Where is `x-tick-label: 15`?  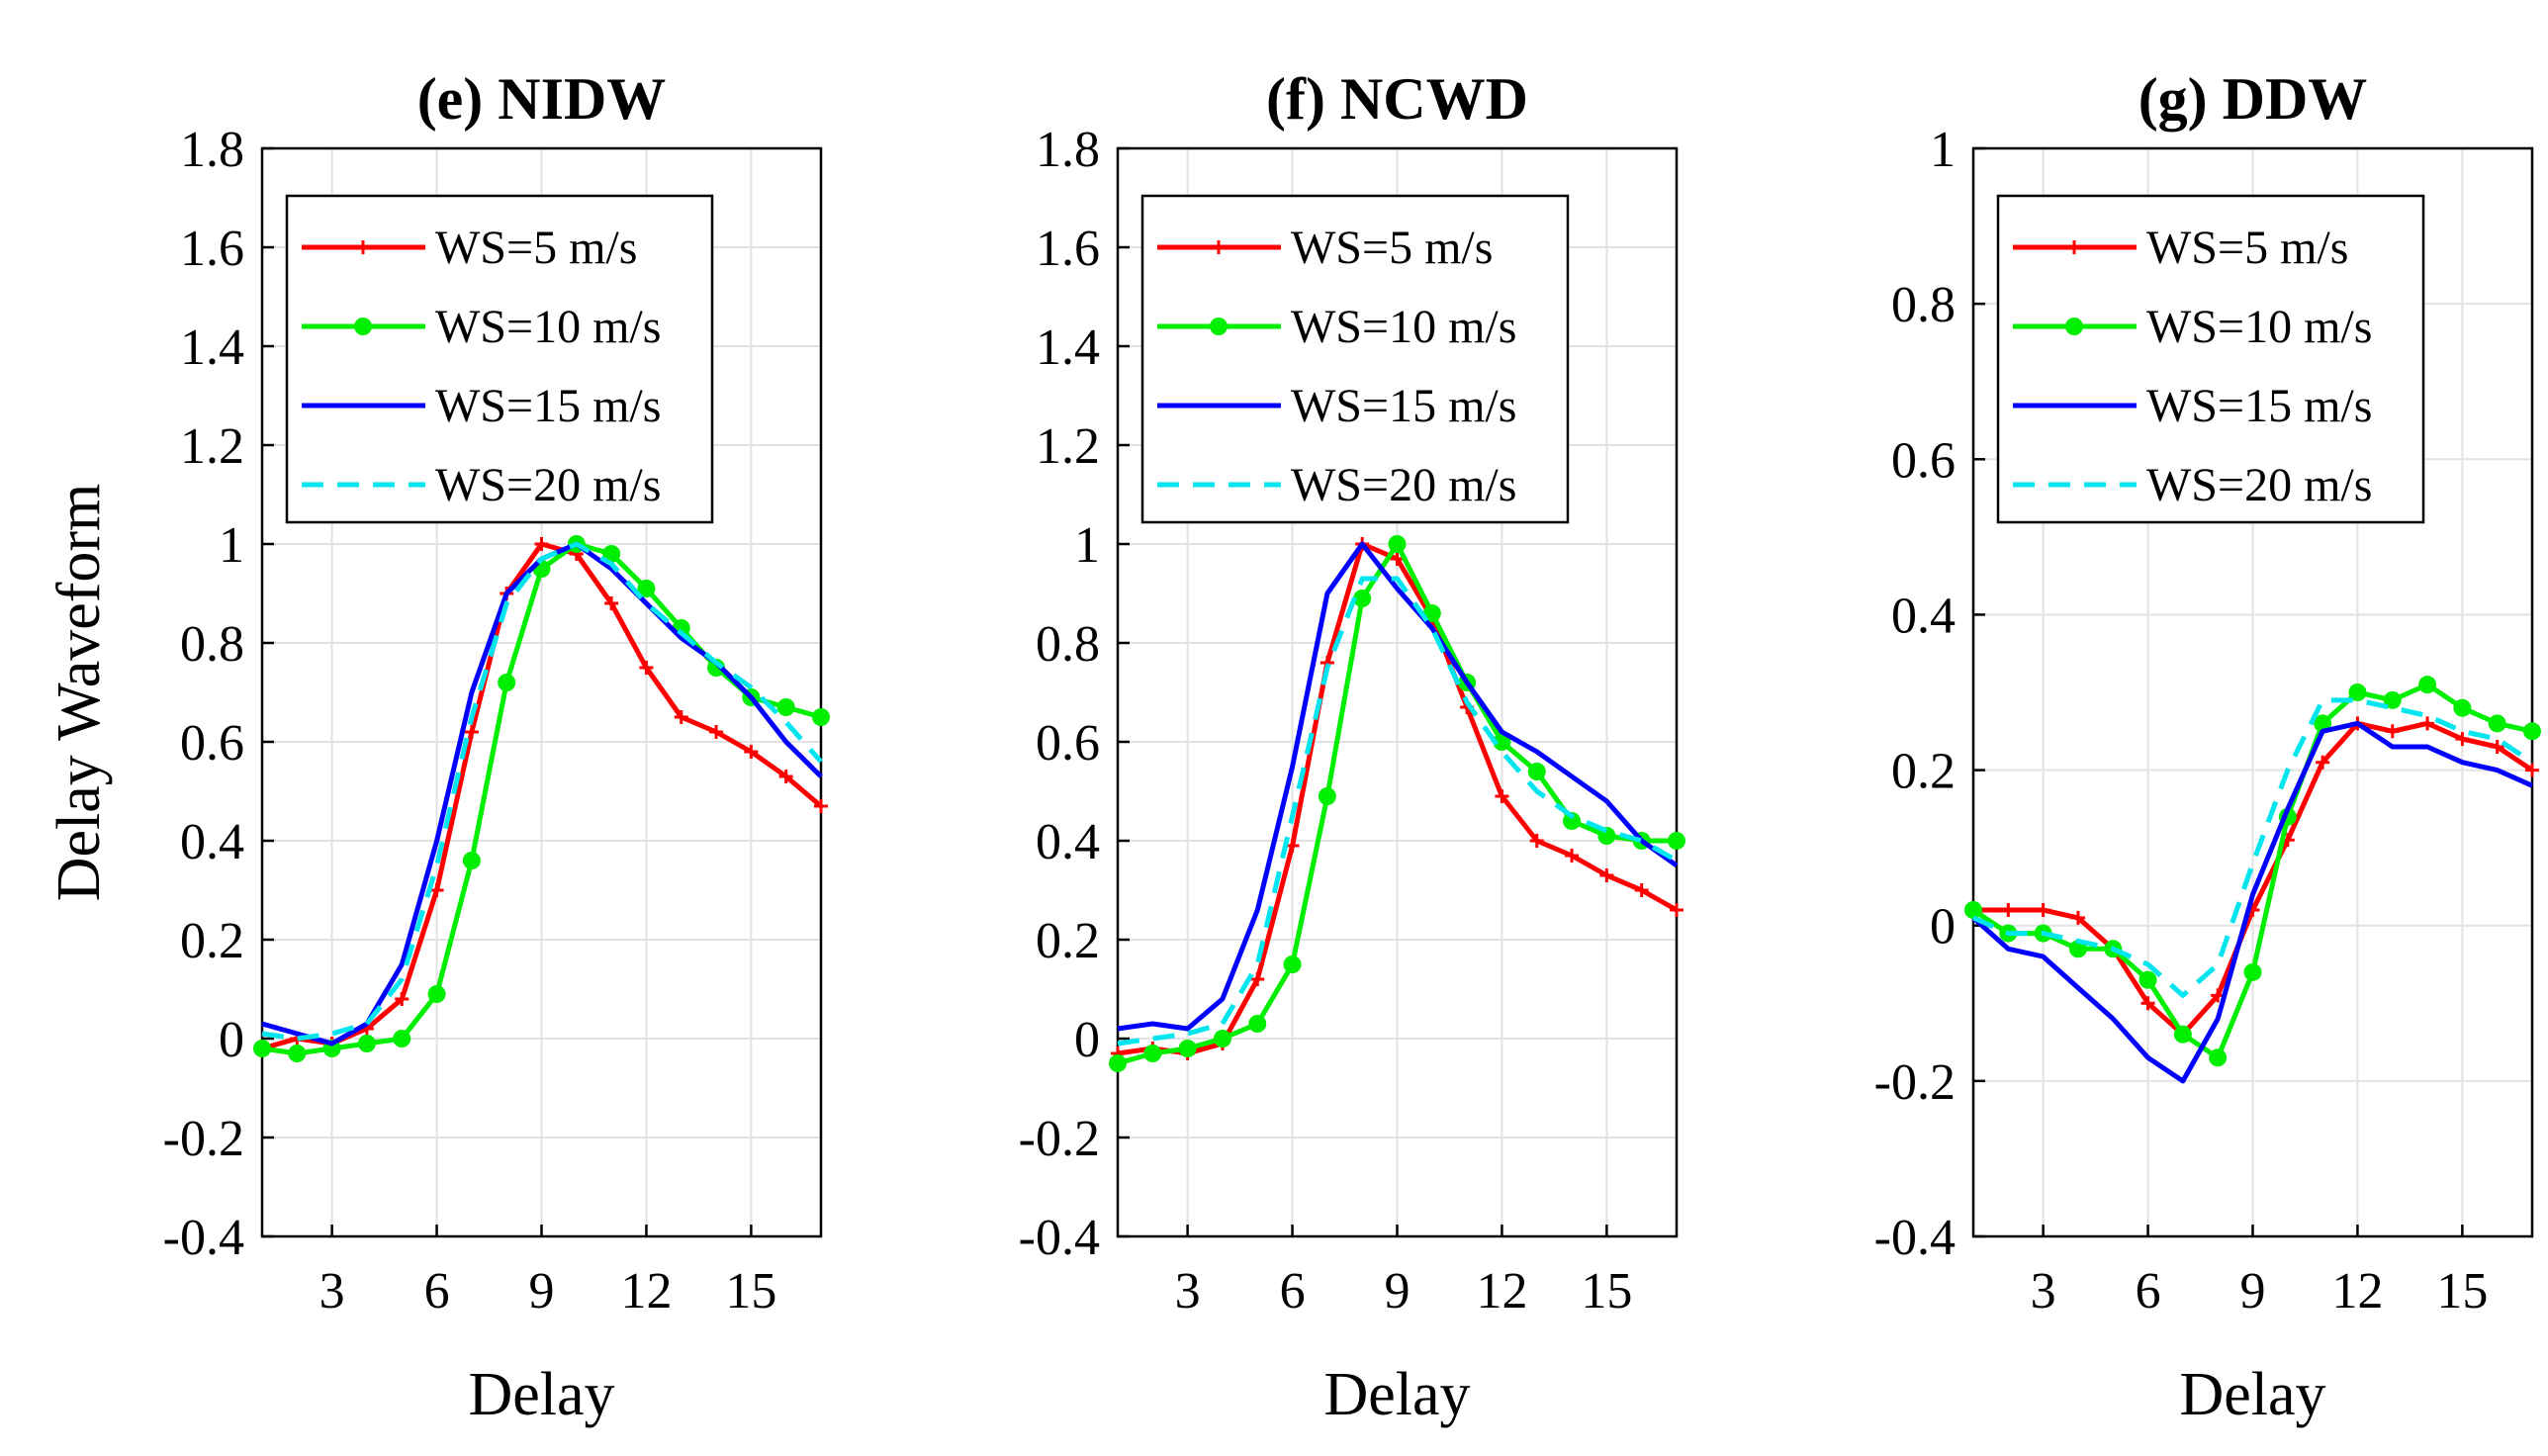
x-tick-label: 15 is located at coordinates (1606, 1291).